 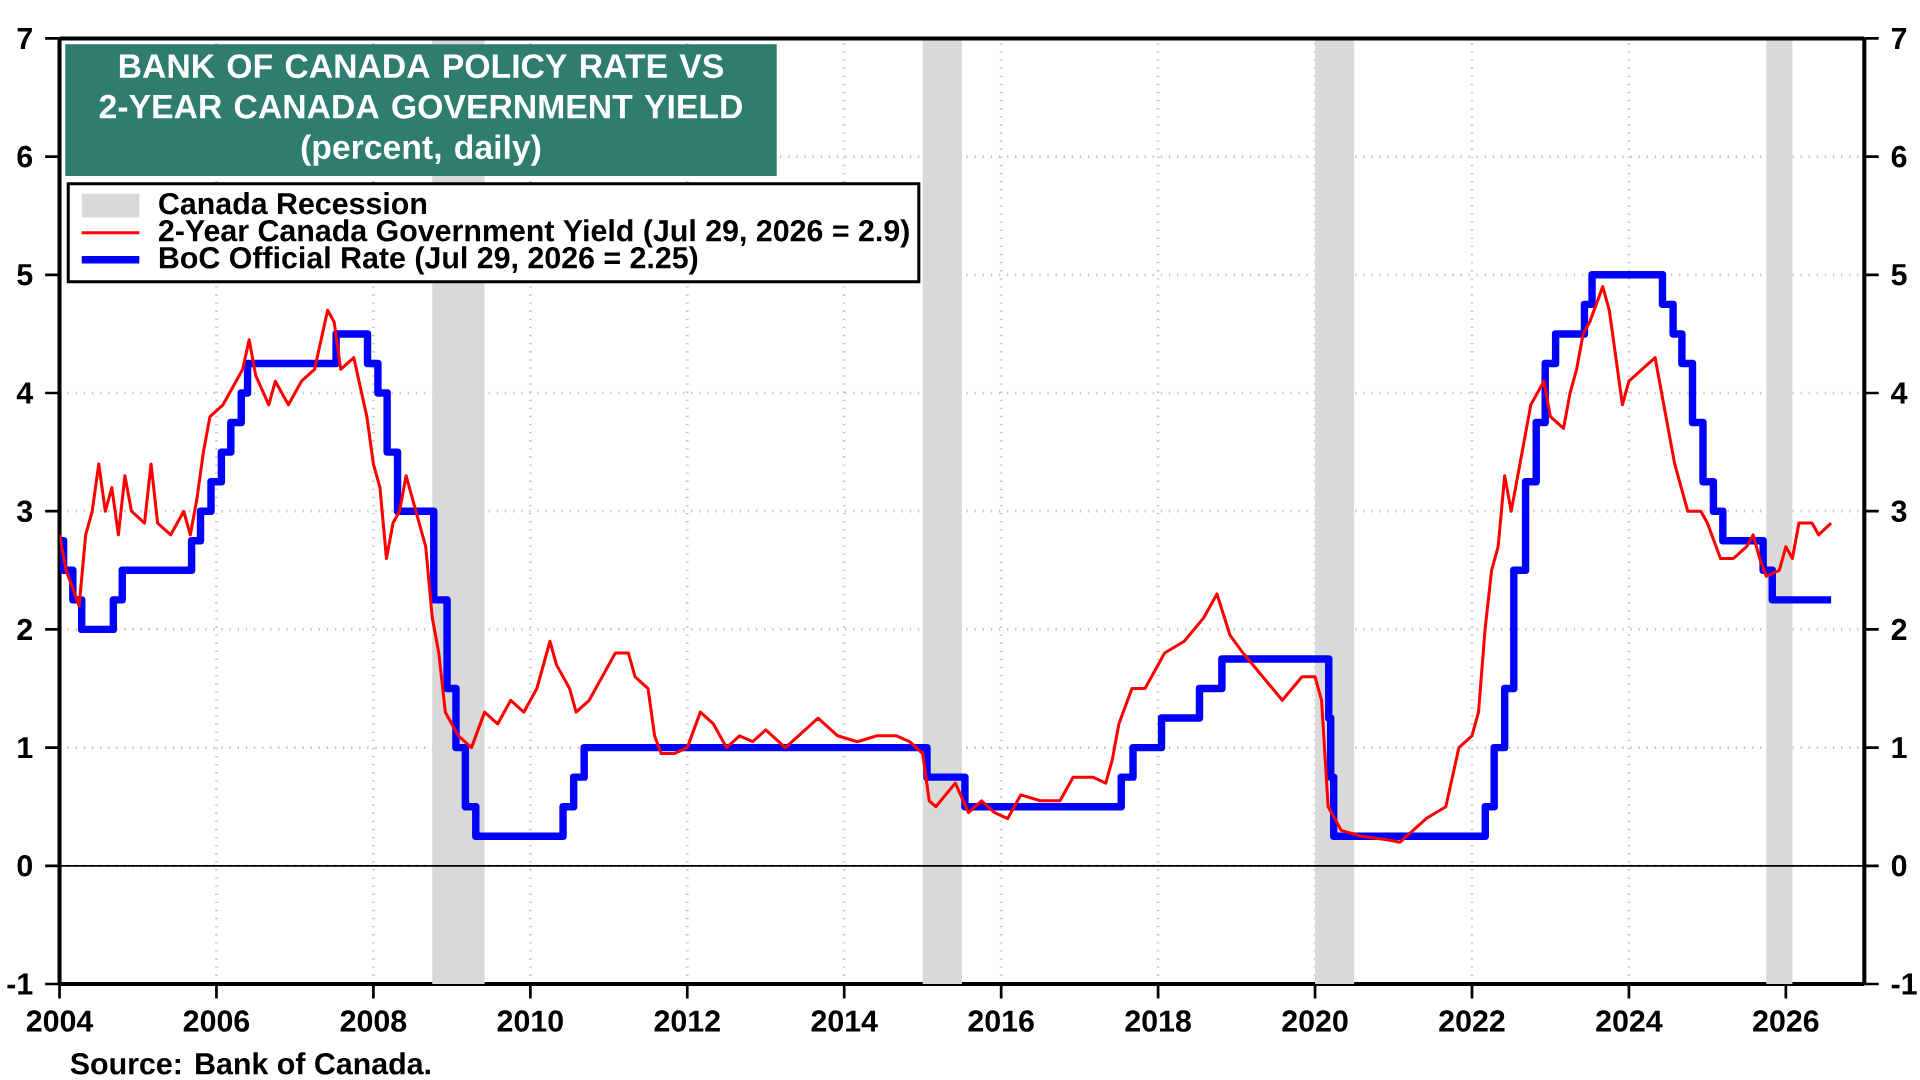 What do you see at coordinates (60, 1021) in the screenshot?
I see `x-tick-label: 2004` at bounding box center [60, 1021].